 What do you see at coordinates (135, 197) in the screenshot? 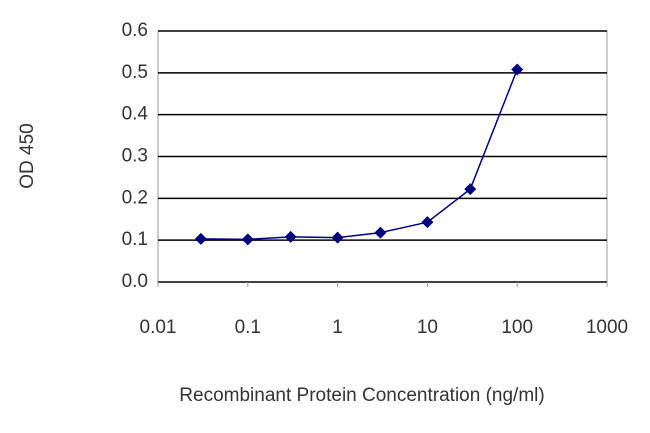
I see `y-tick-label: 0.2` at bounding box center [135, 197].